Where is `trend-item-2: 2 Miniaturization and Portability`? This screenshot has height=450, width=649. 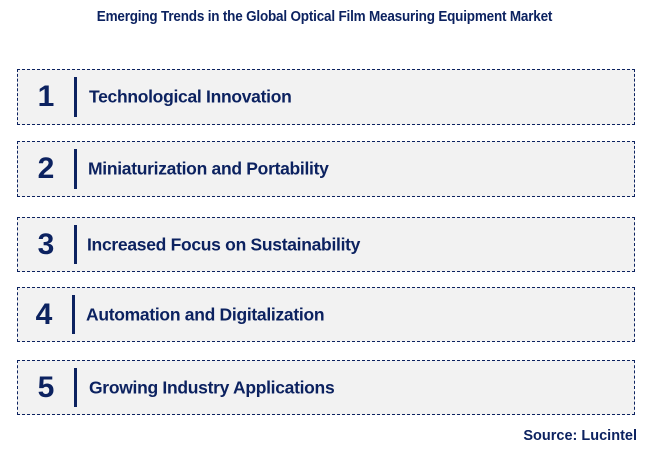 trend-item-2: 2 Miniaturization and Portability is located at coordinates (326, 169).